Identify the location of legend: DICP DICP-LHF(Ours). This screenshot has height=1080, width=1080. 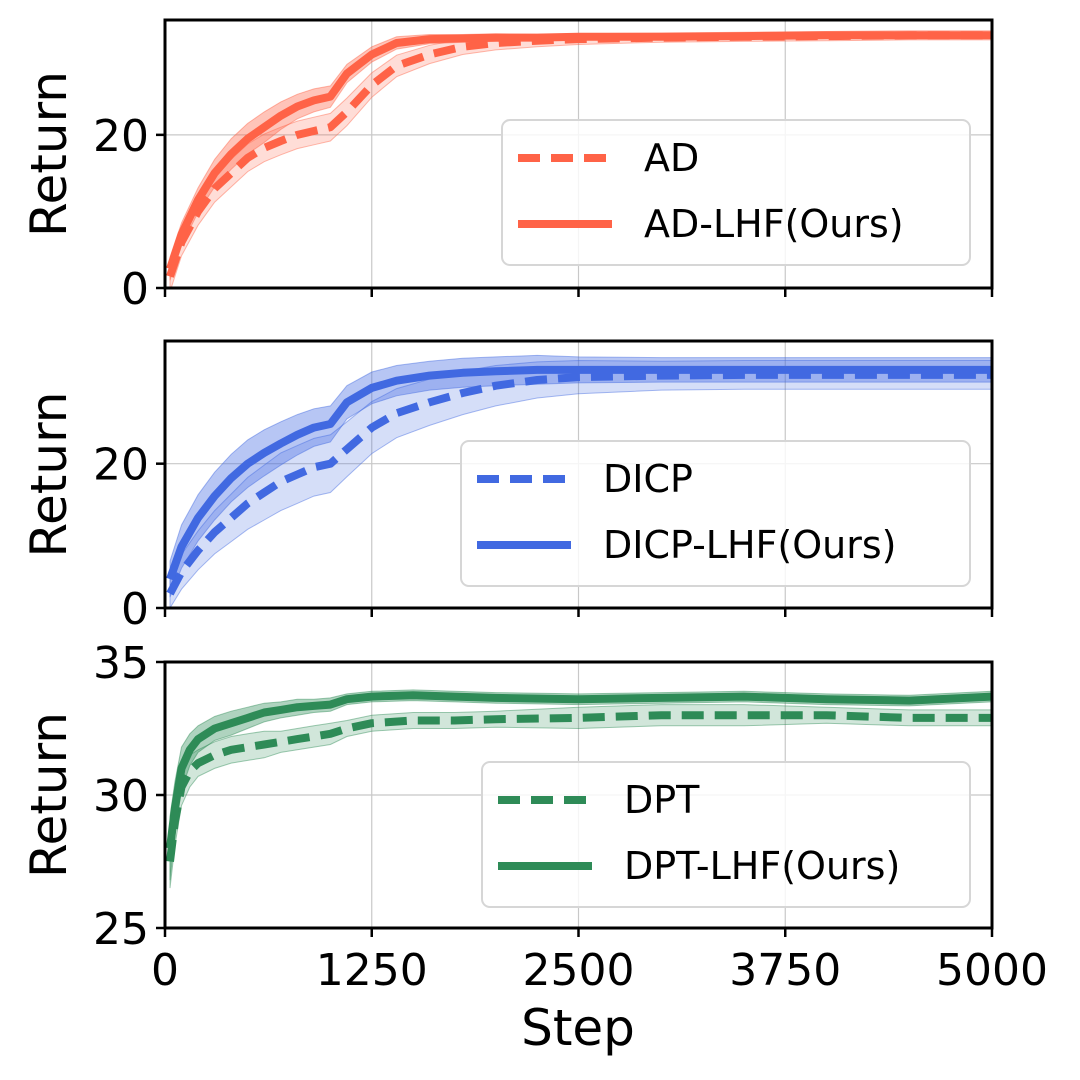
(715, 513).